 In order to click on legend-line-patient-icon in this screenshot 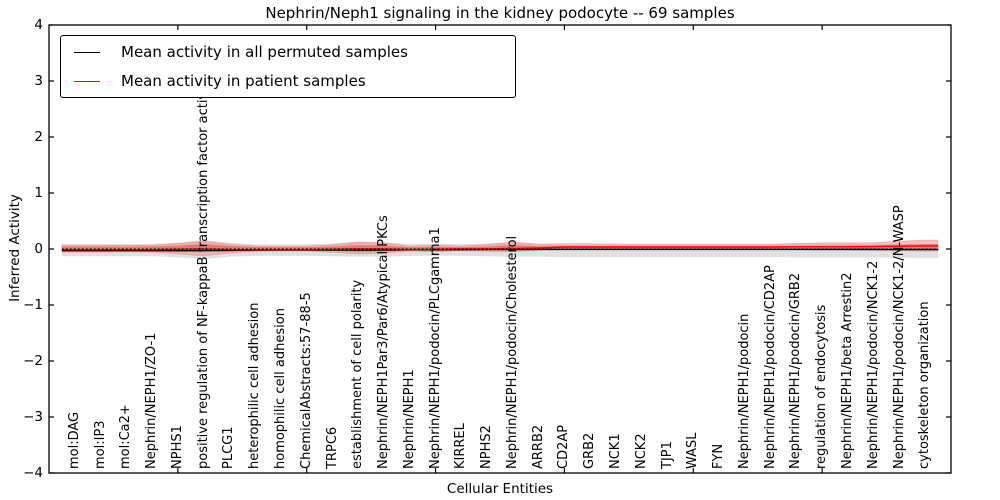, I will do `click(87, 81)`.